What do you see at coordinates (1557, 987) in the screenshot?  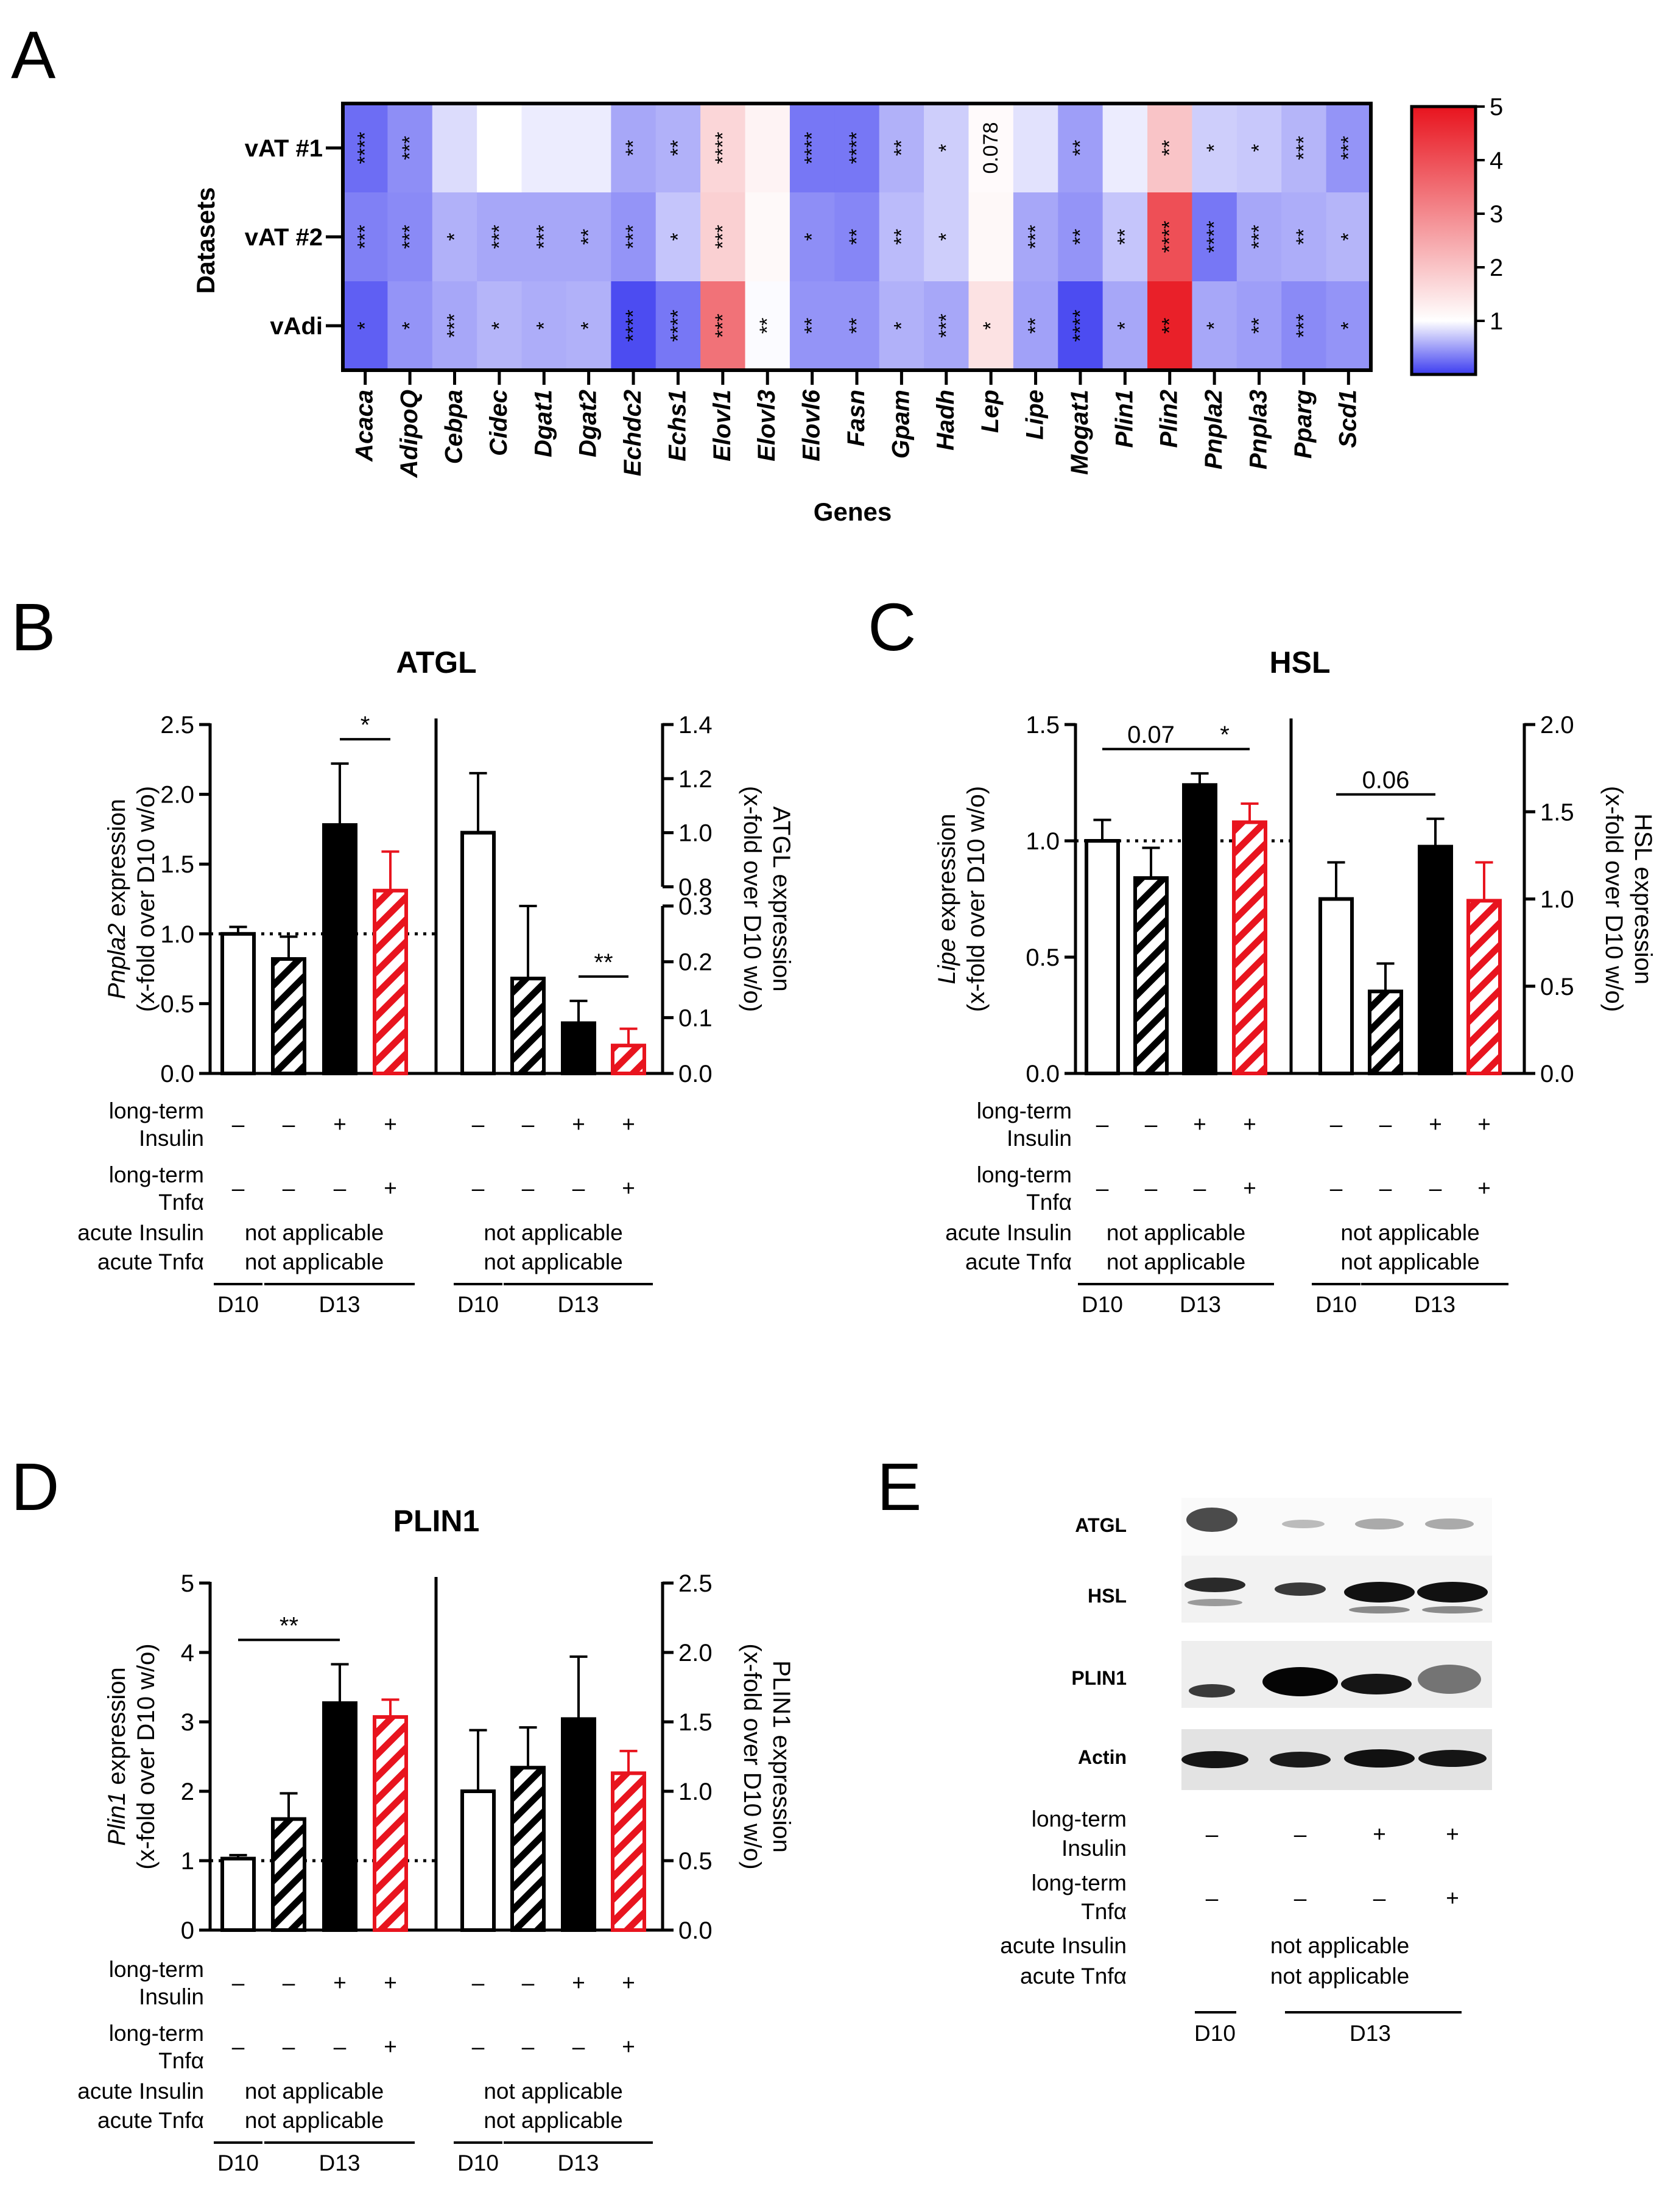 I see `right-axis-tick-label: 0.5` at bounding box center [1557, 987].